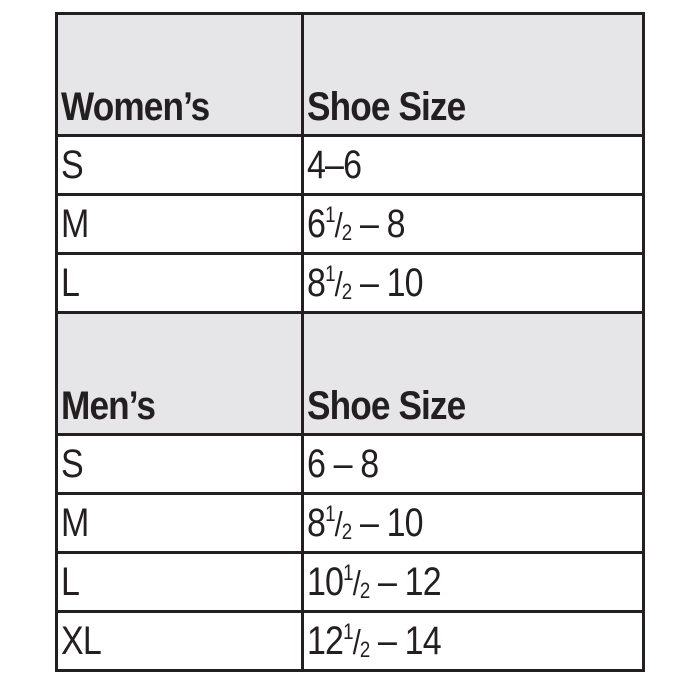  I want to click on table-row: M 61/2 – 8, so click(350, 224).